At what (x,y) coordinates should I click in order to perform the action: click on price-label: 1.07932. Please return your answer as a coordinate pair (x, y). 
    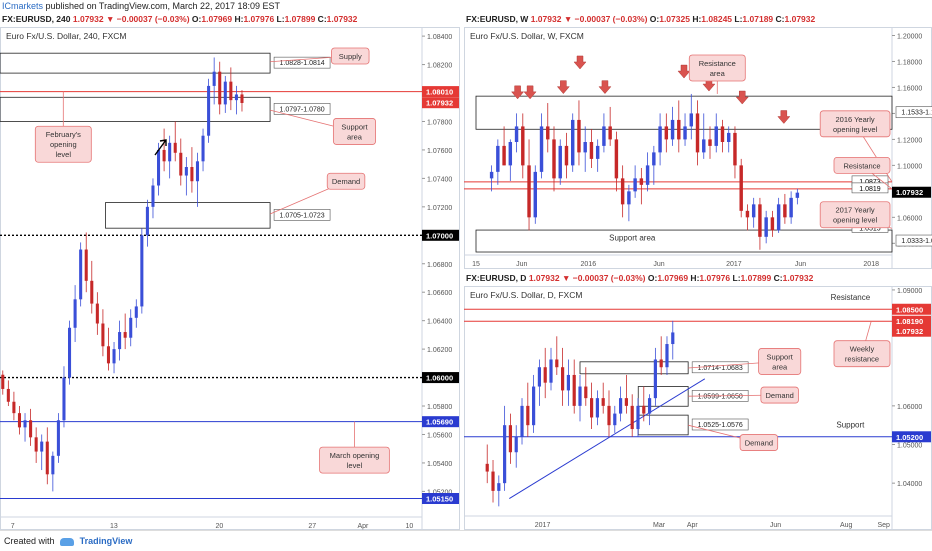
    Looking at the image, I should click on (909, 331).